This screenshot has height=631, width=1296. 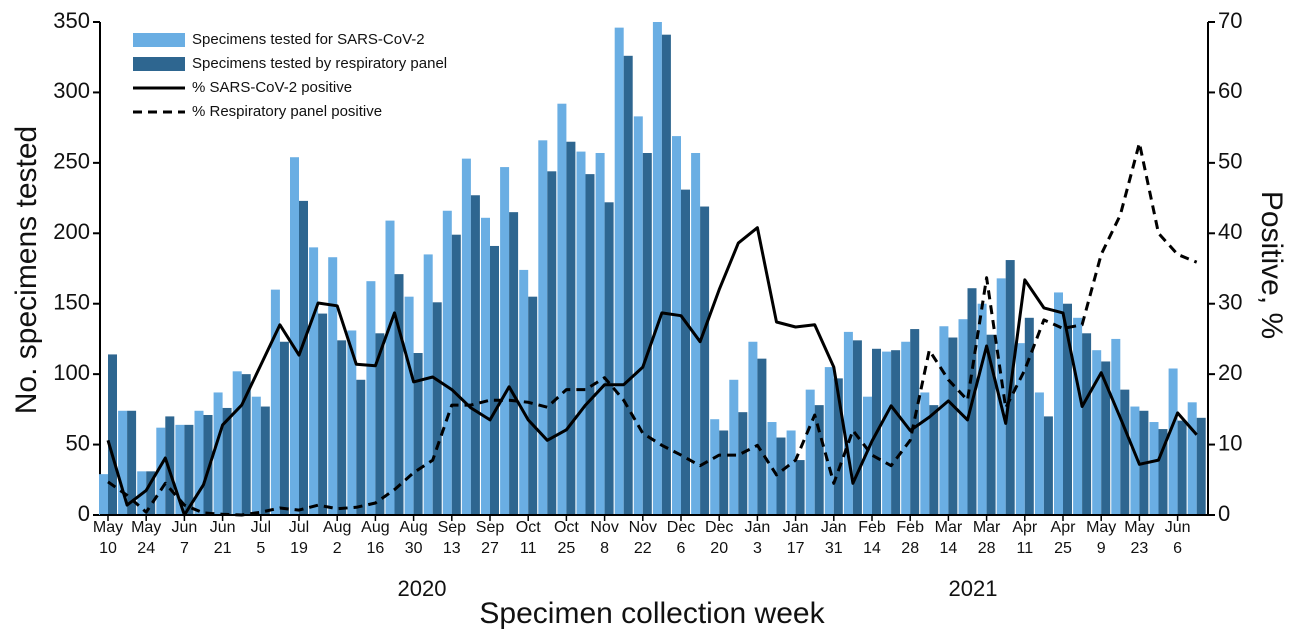 What do you see at coordinates (414, 548) in the screenshot?
I see `x-tick-label-line: 30` at bounding box center [414, 548].